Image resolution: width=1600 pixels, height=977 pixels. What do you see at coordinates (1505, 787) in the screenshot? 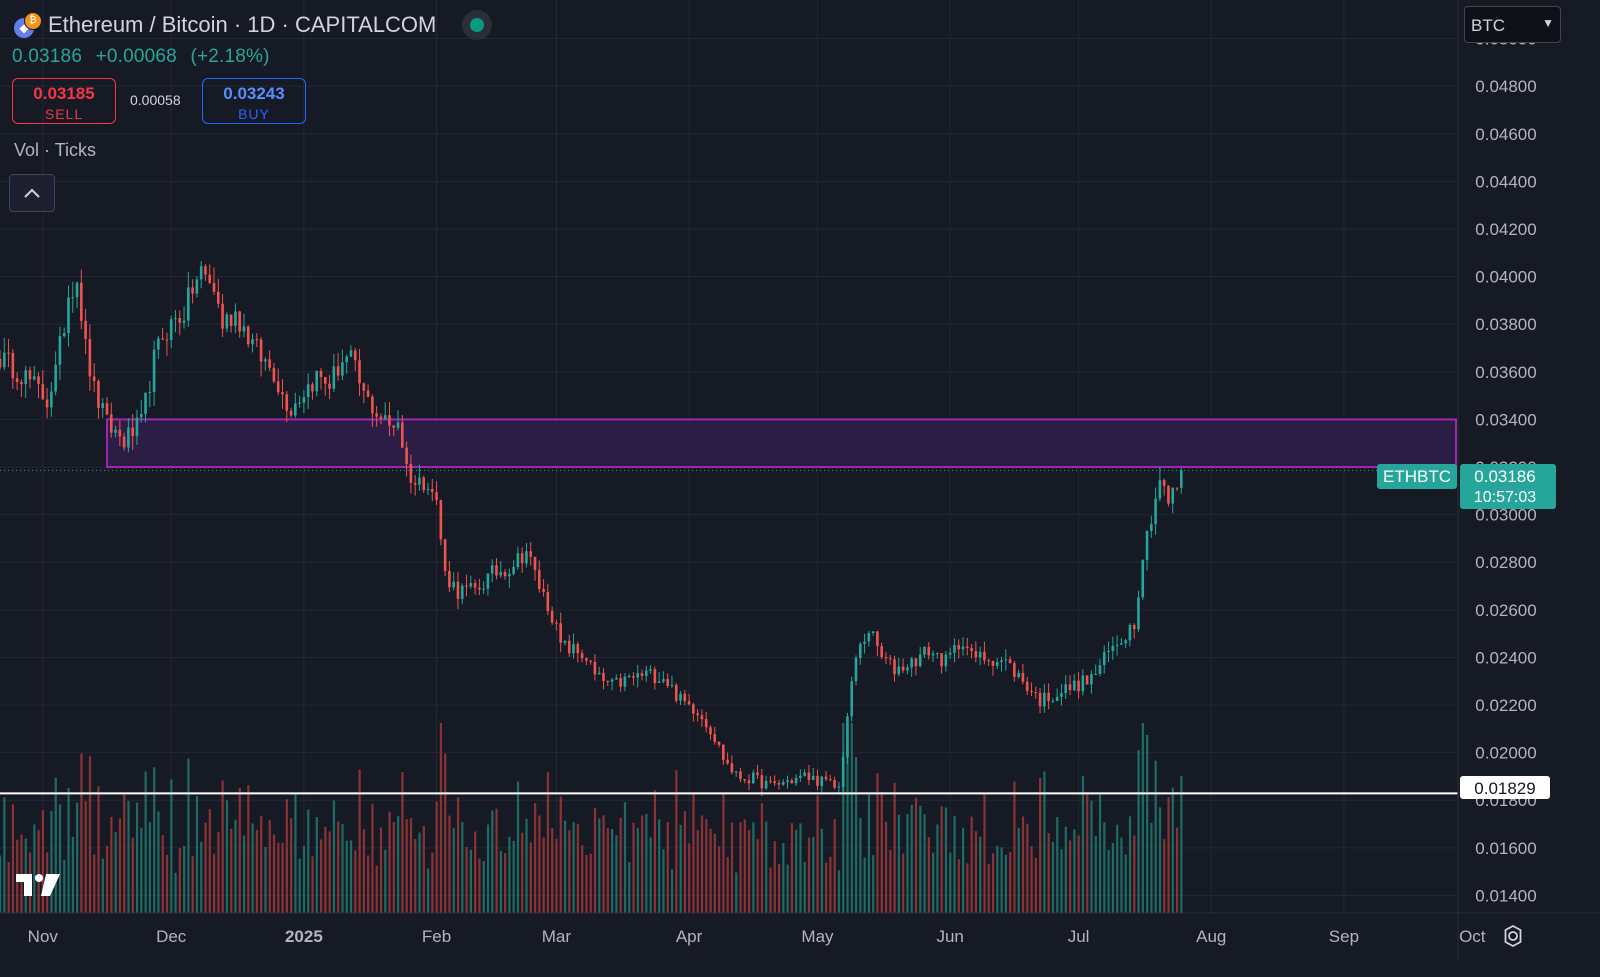
I see `support-price-tag: 0.01829` at bounding box center [1505, 787].